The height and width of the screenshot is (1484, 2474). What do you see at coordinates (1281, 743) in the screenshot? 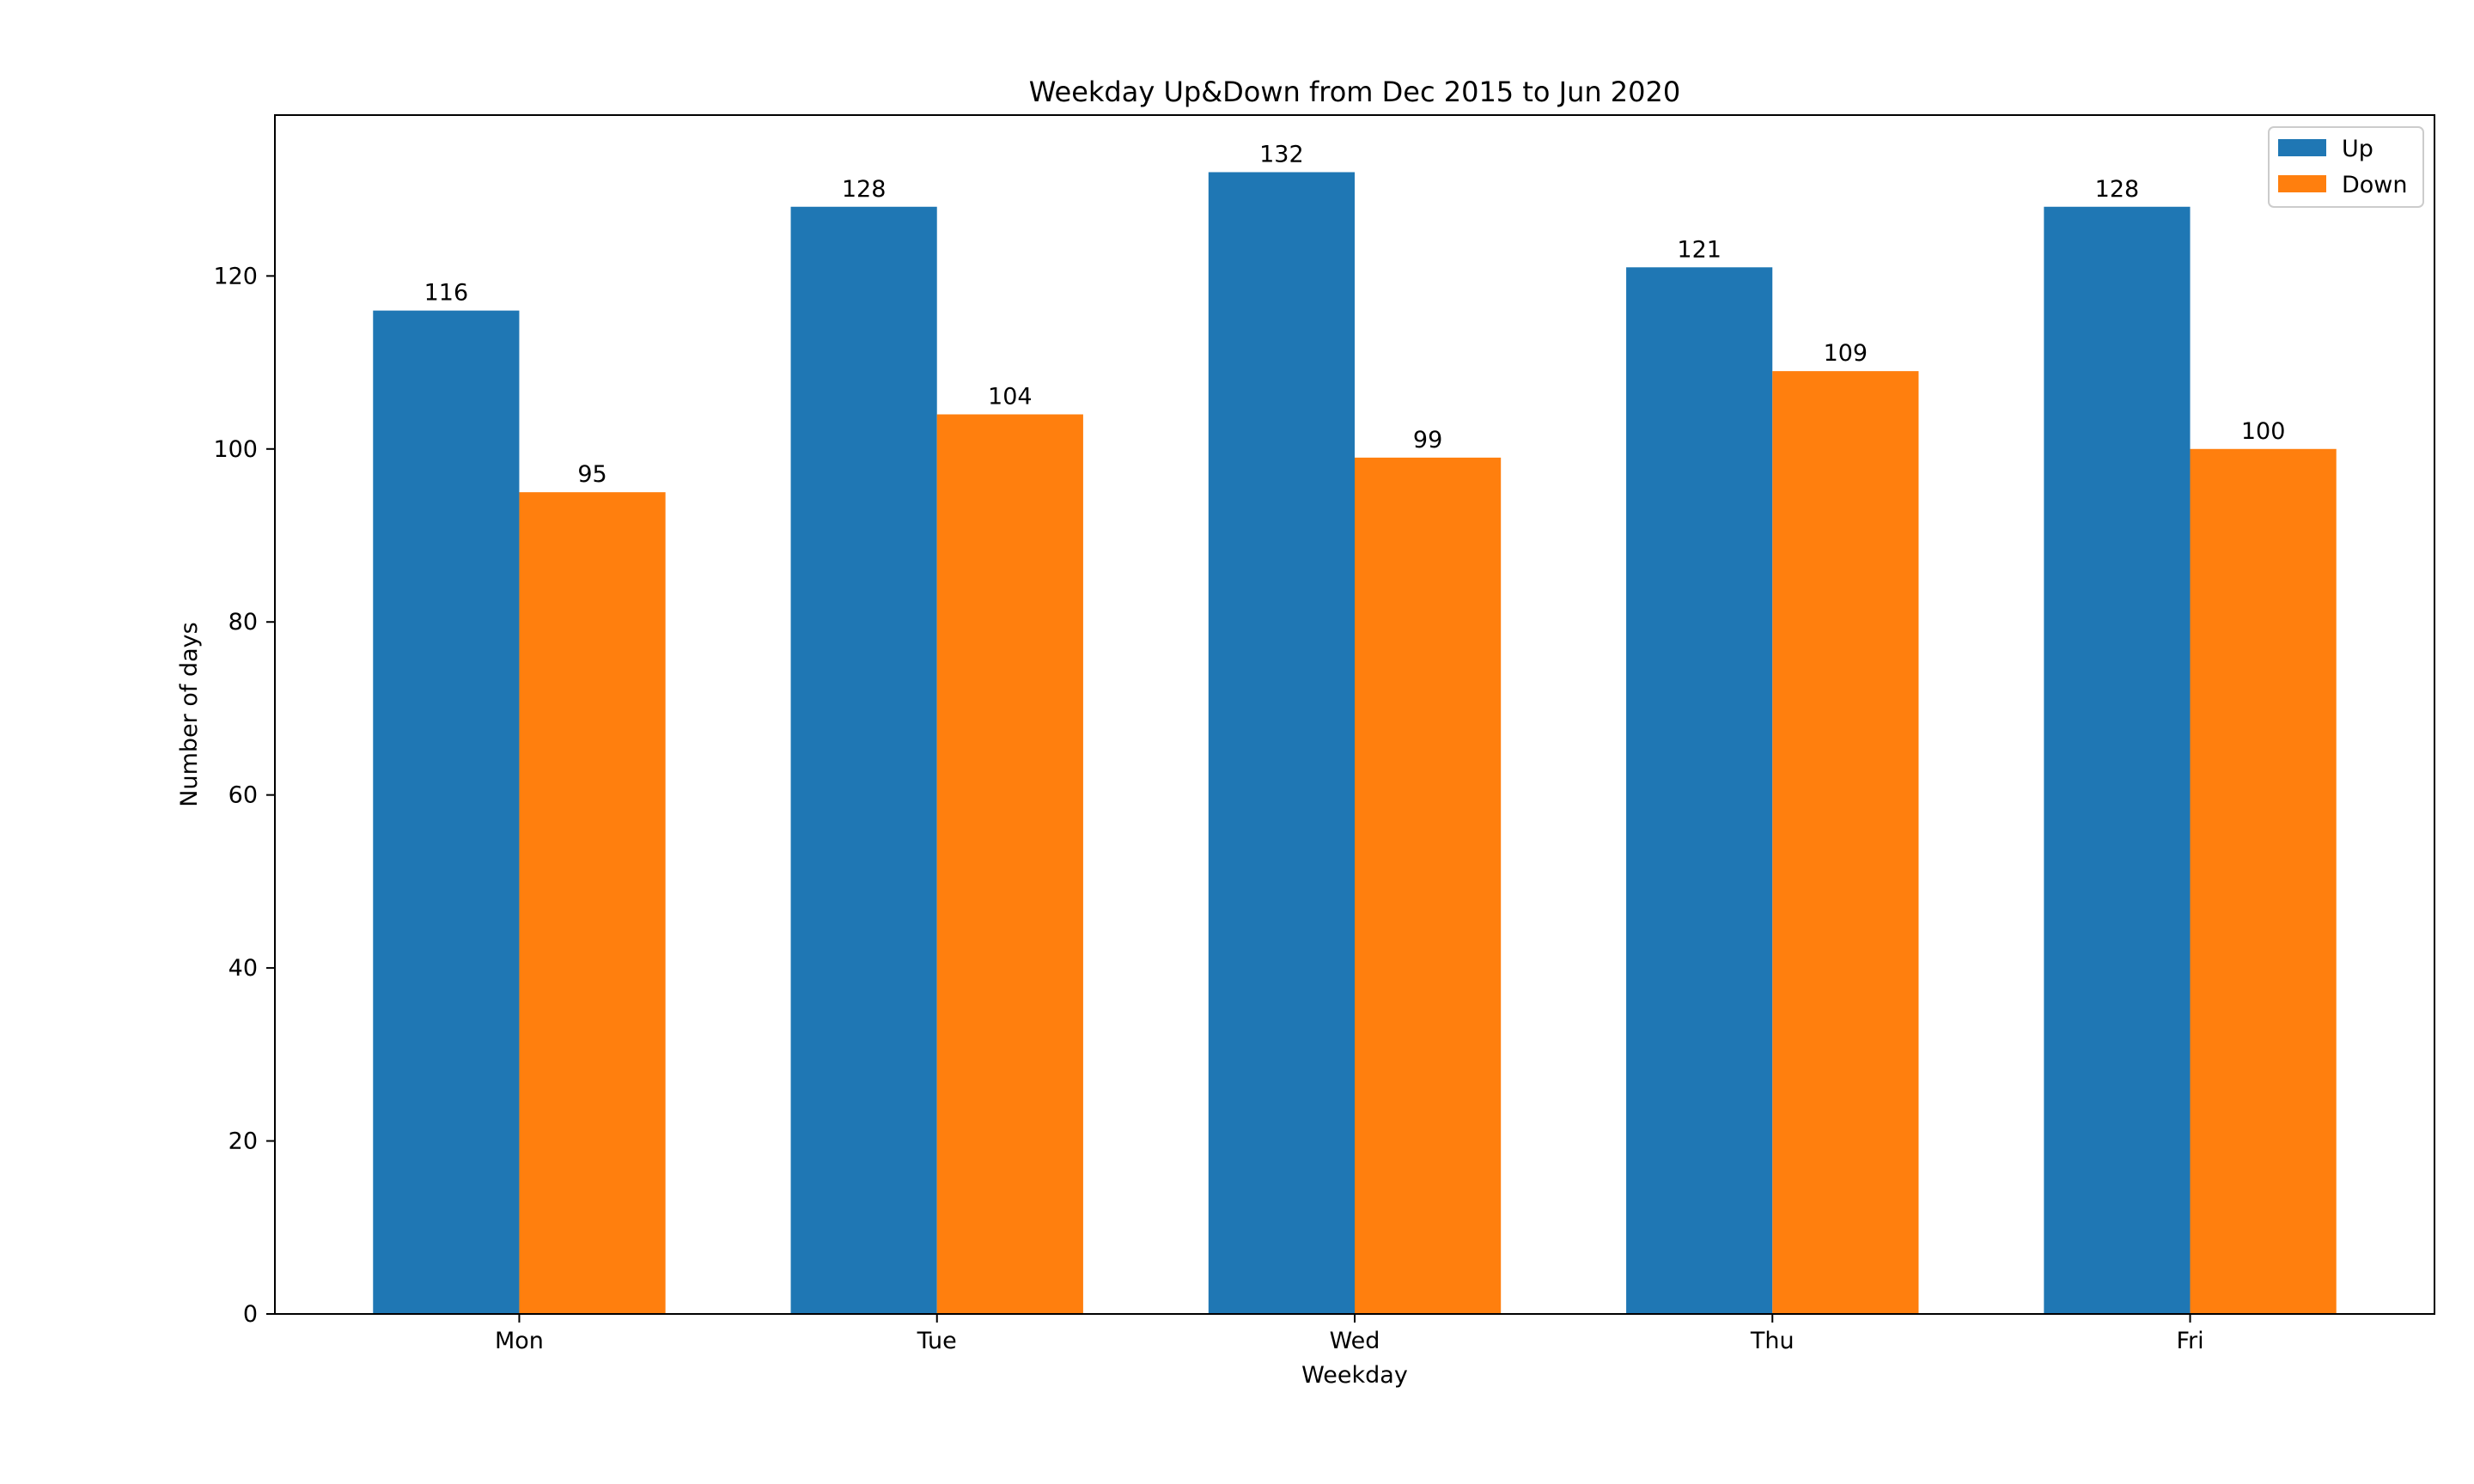
I see `bar-up-wed` at bounding box center [1281, 743].